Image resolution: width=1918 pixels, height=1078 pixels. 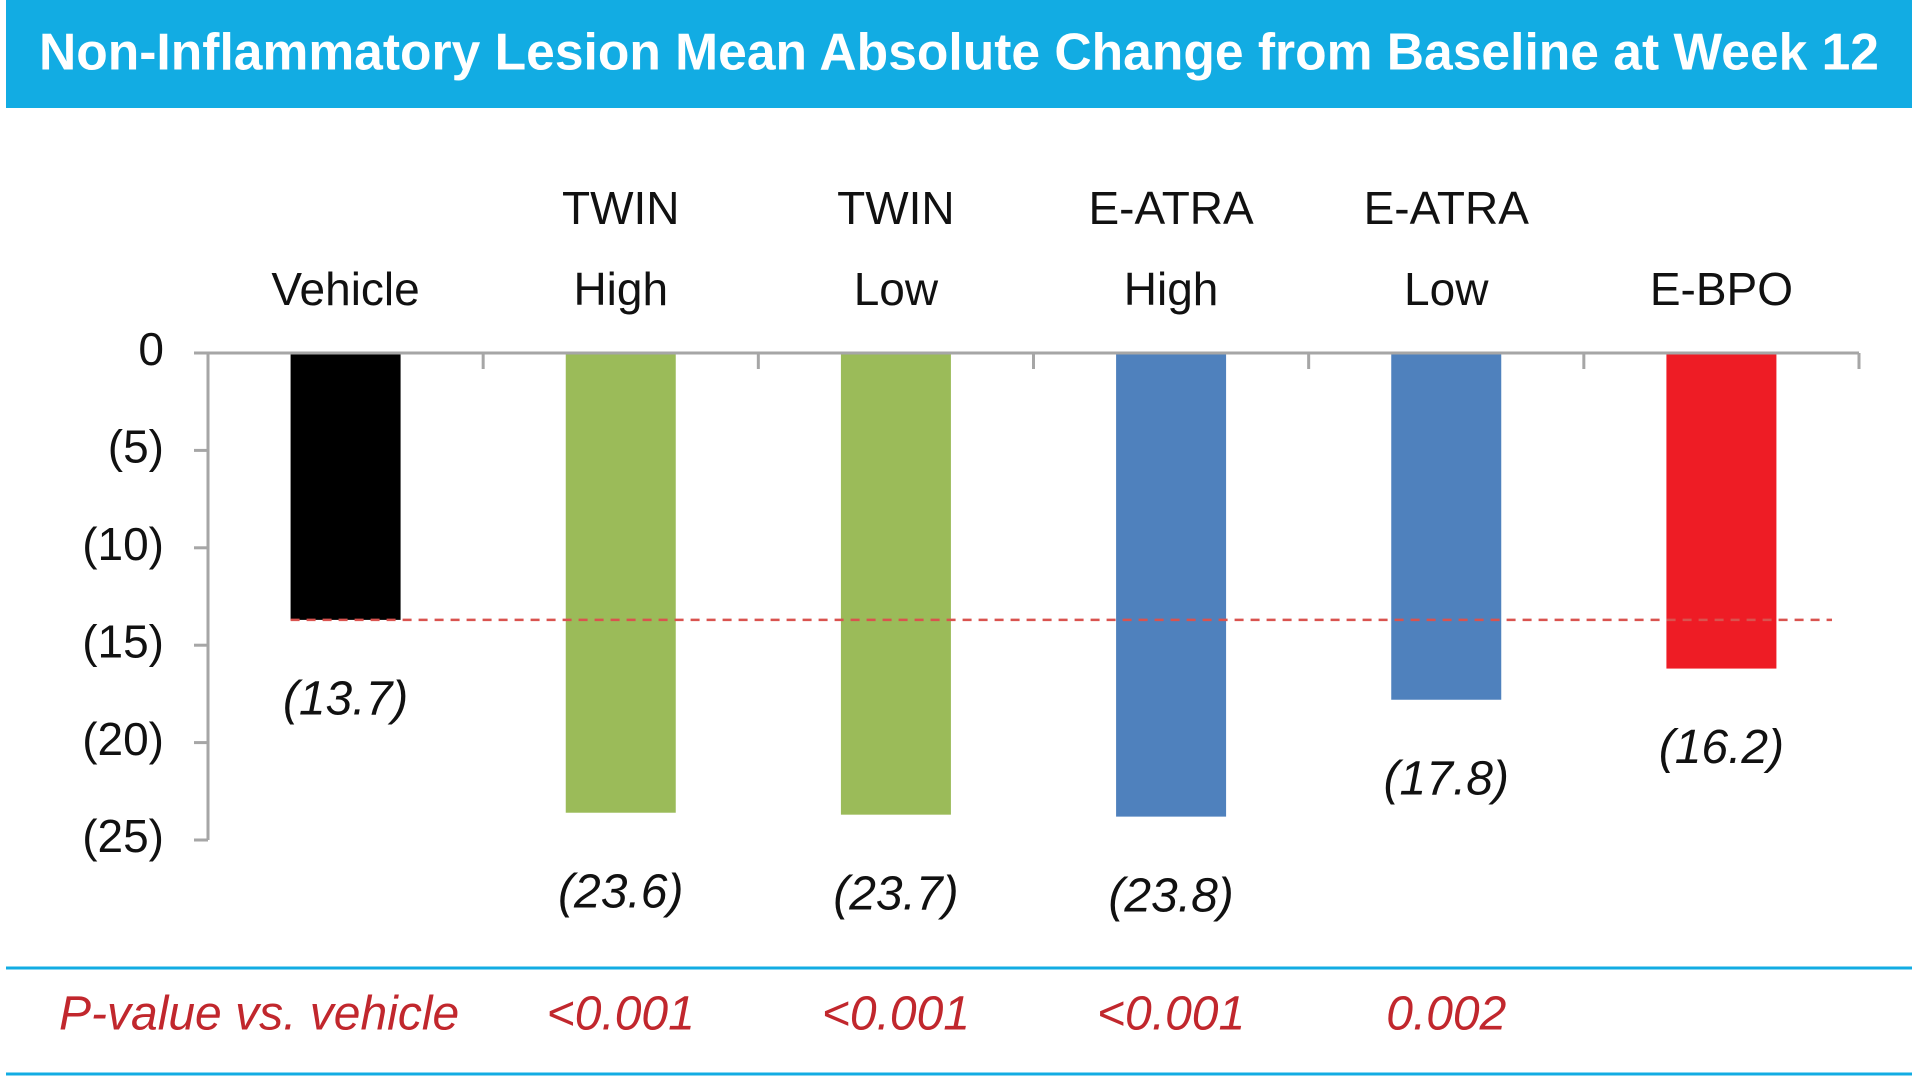 I want to click on x-tick-label: E-BPO, so click(x=1721, y=289).